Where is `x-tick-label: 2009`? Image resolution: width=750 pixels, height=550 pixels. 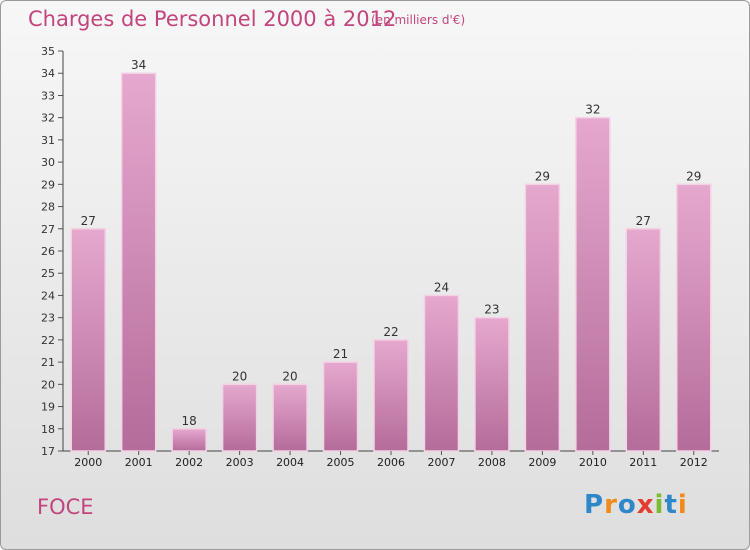
x-tick-label: 2009 is located at coordinates (542, 462).